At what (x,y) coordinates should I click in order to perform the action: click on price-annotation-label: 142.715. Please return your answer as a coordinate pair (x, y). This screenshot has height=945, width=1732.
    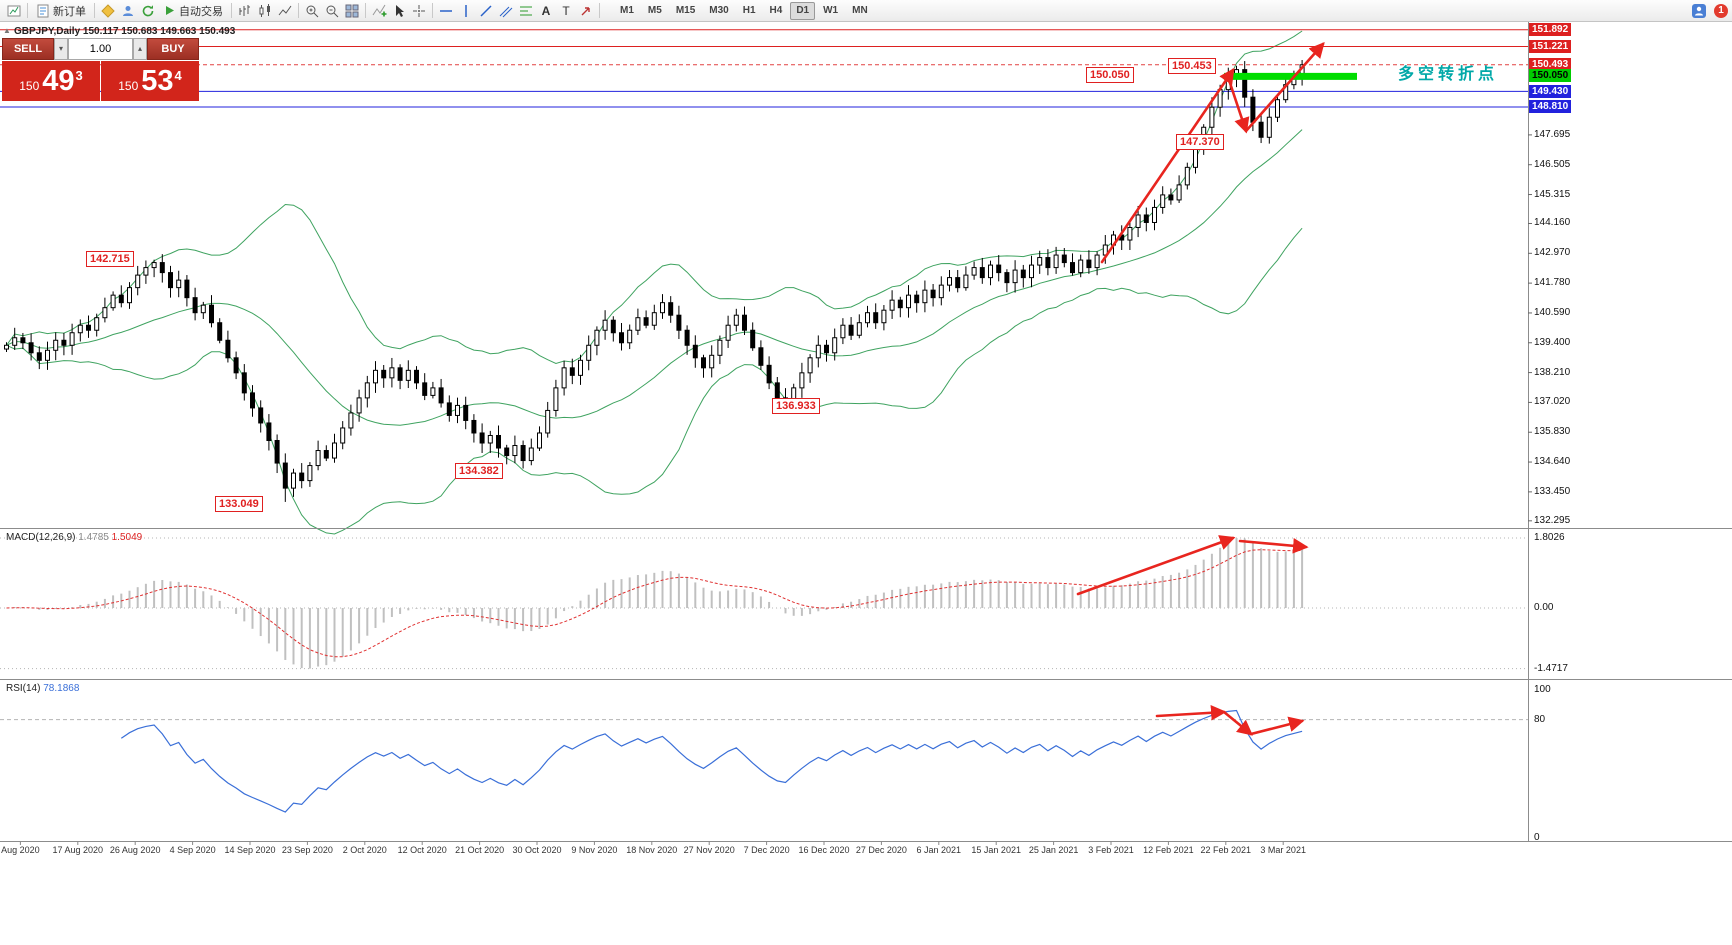
    Looking at the image, I should click on (110, 259).